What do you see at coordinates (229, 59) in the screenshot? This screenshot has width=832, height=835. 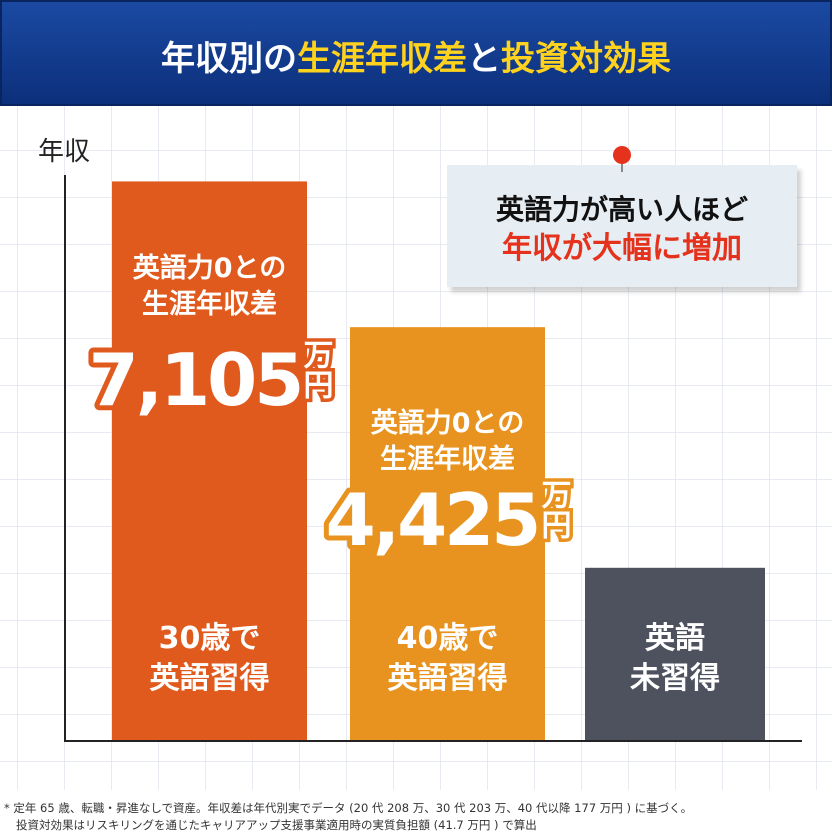 I see `title-part: 年収別の` at bounding box center [229, 59].